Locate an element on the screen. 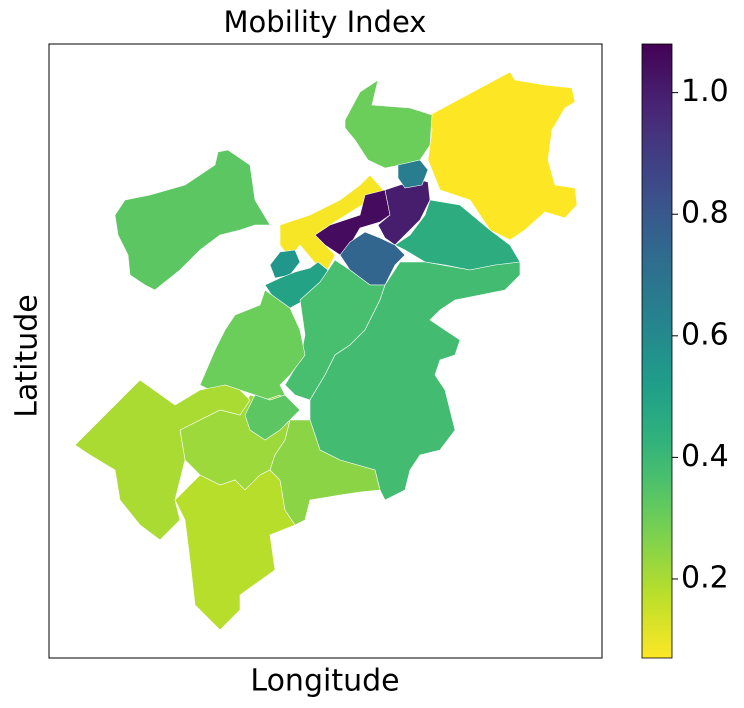 The width and height of the screenshot is (744, 708). colorbar-tick-label: 1.0 is located at coordinates (705, 91).